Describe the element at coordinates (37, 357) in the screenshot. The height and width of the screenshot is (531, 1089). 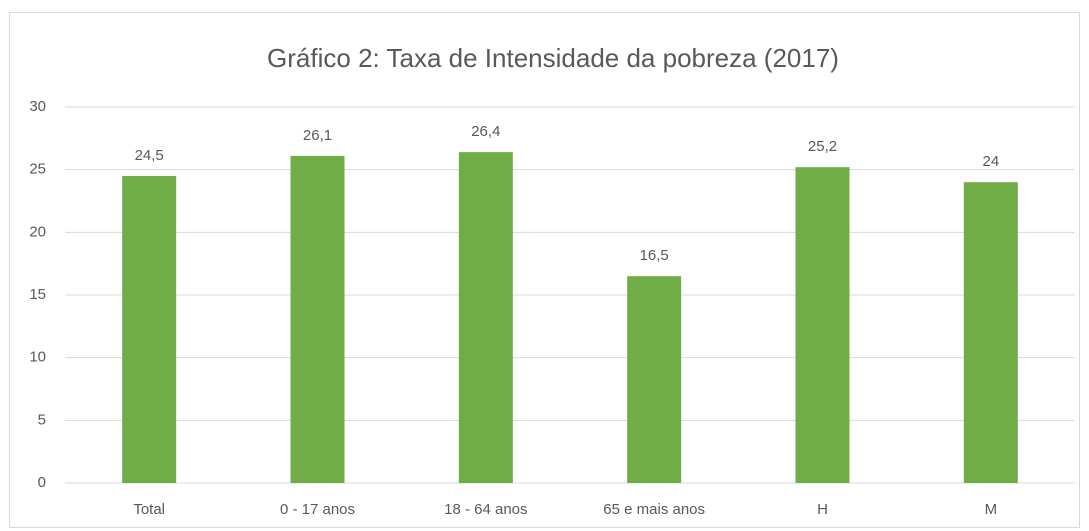
I see `y-tick-label: 10` at that location.